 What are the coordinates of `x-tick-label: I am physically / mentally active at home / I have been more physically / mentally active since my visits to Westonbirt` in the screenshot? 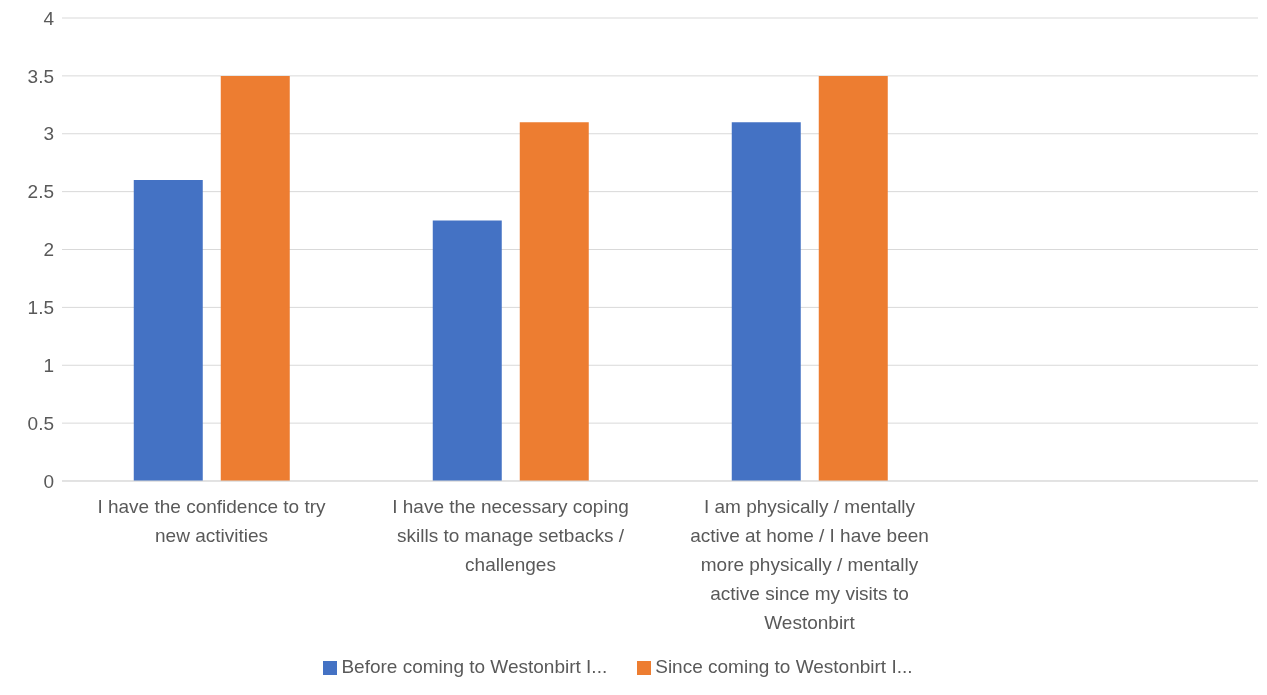 It's located at (809, 564).